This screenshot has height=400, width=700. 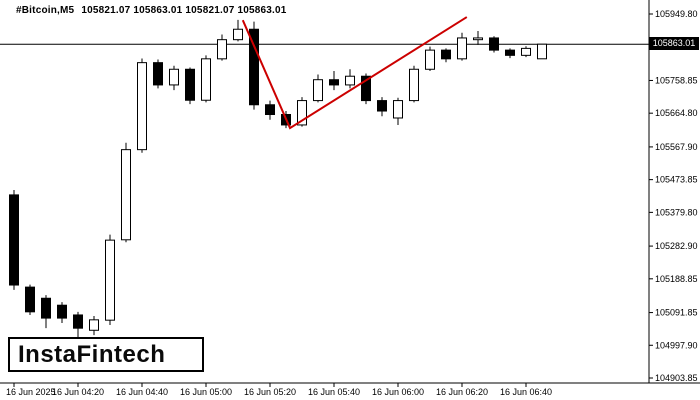 I want to click on price-axis-label: 105188.85, so click(x=676, y=279).